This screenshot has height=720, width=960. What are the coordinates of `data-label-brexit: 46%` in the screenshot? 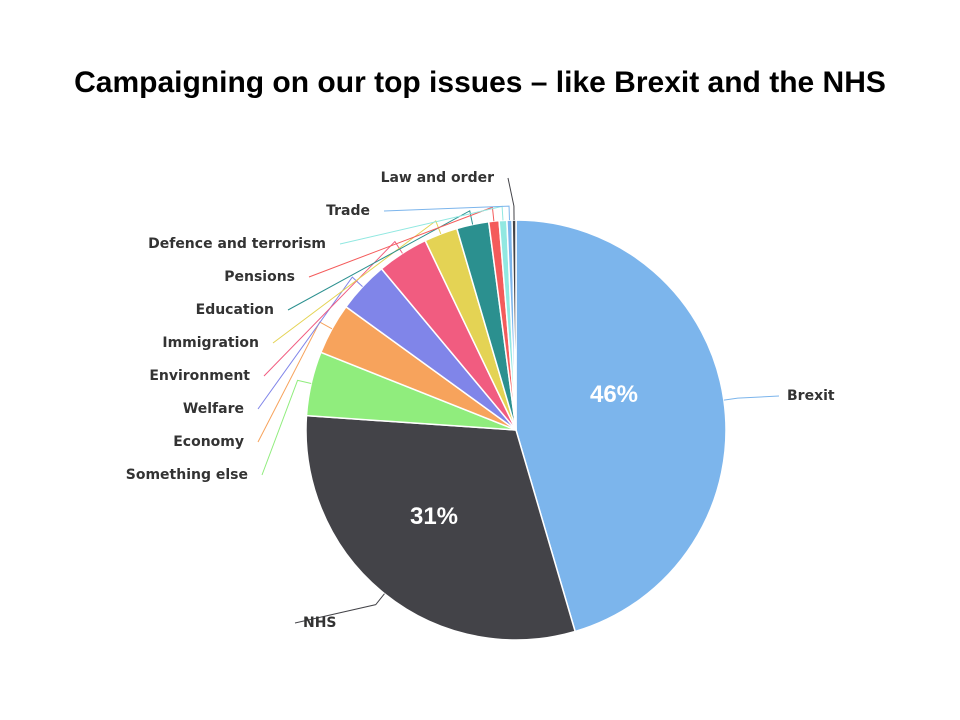 It's located at (614, 394).